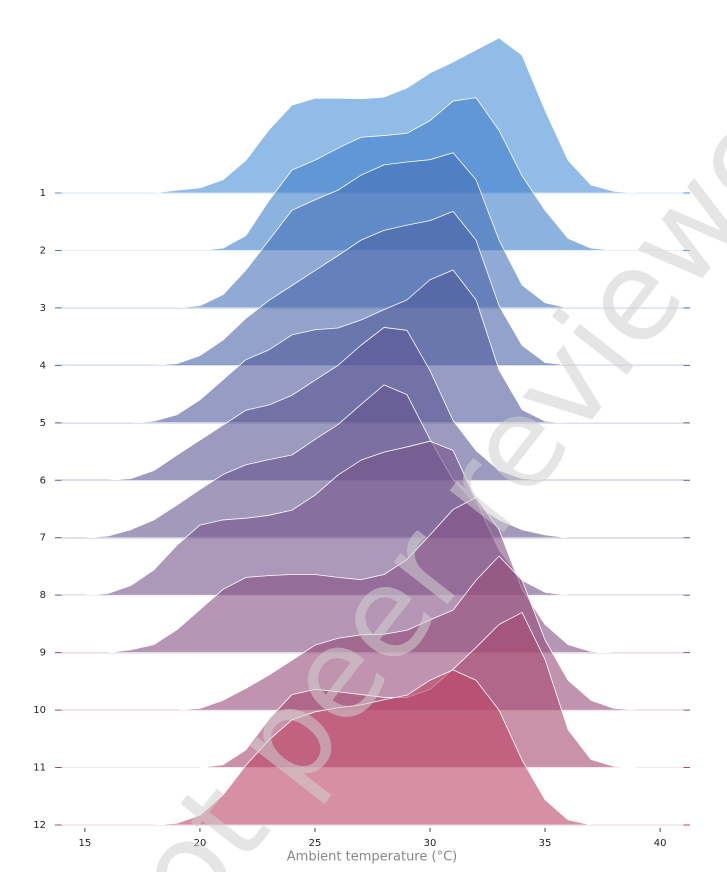 The height and width of the screenshot is (872, 727). What do you see at coordinates (43, 653) in the screenshot?
I see `y-tick-label: 9` at bounding box center [43, 653].